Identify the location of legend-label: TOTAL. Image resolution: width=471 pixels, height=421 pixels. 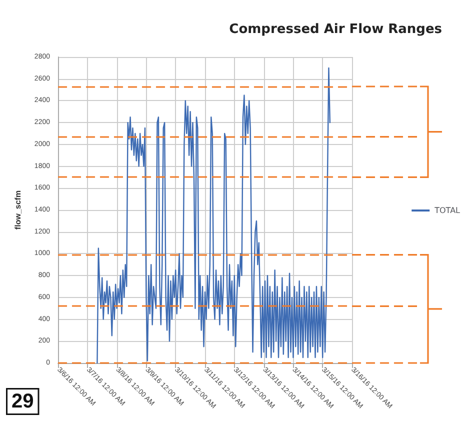
(447, 210).